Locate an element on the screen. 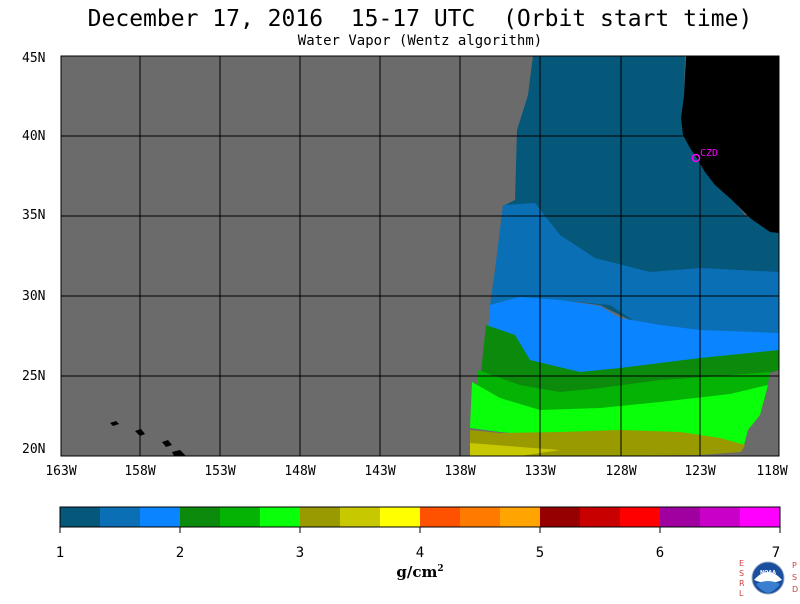  north-america-land is located at coordinates (730, 144).